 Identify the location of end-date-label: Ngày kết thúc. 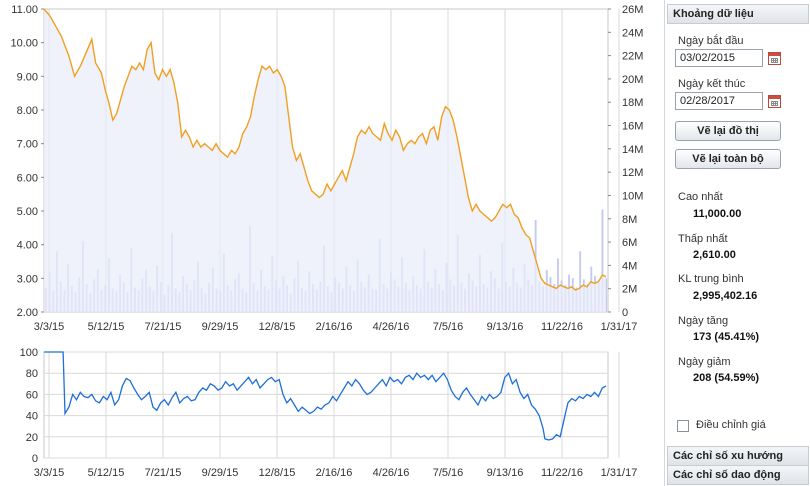
(712, 84).